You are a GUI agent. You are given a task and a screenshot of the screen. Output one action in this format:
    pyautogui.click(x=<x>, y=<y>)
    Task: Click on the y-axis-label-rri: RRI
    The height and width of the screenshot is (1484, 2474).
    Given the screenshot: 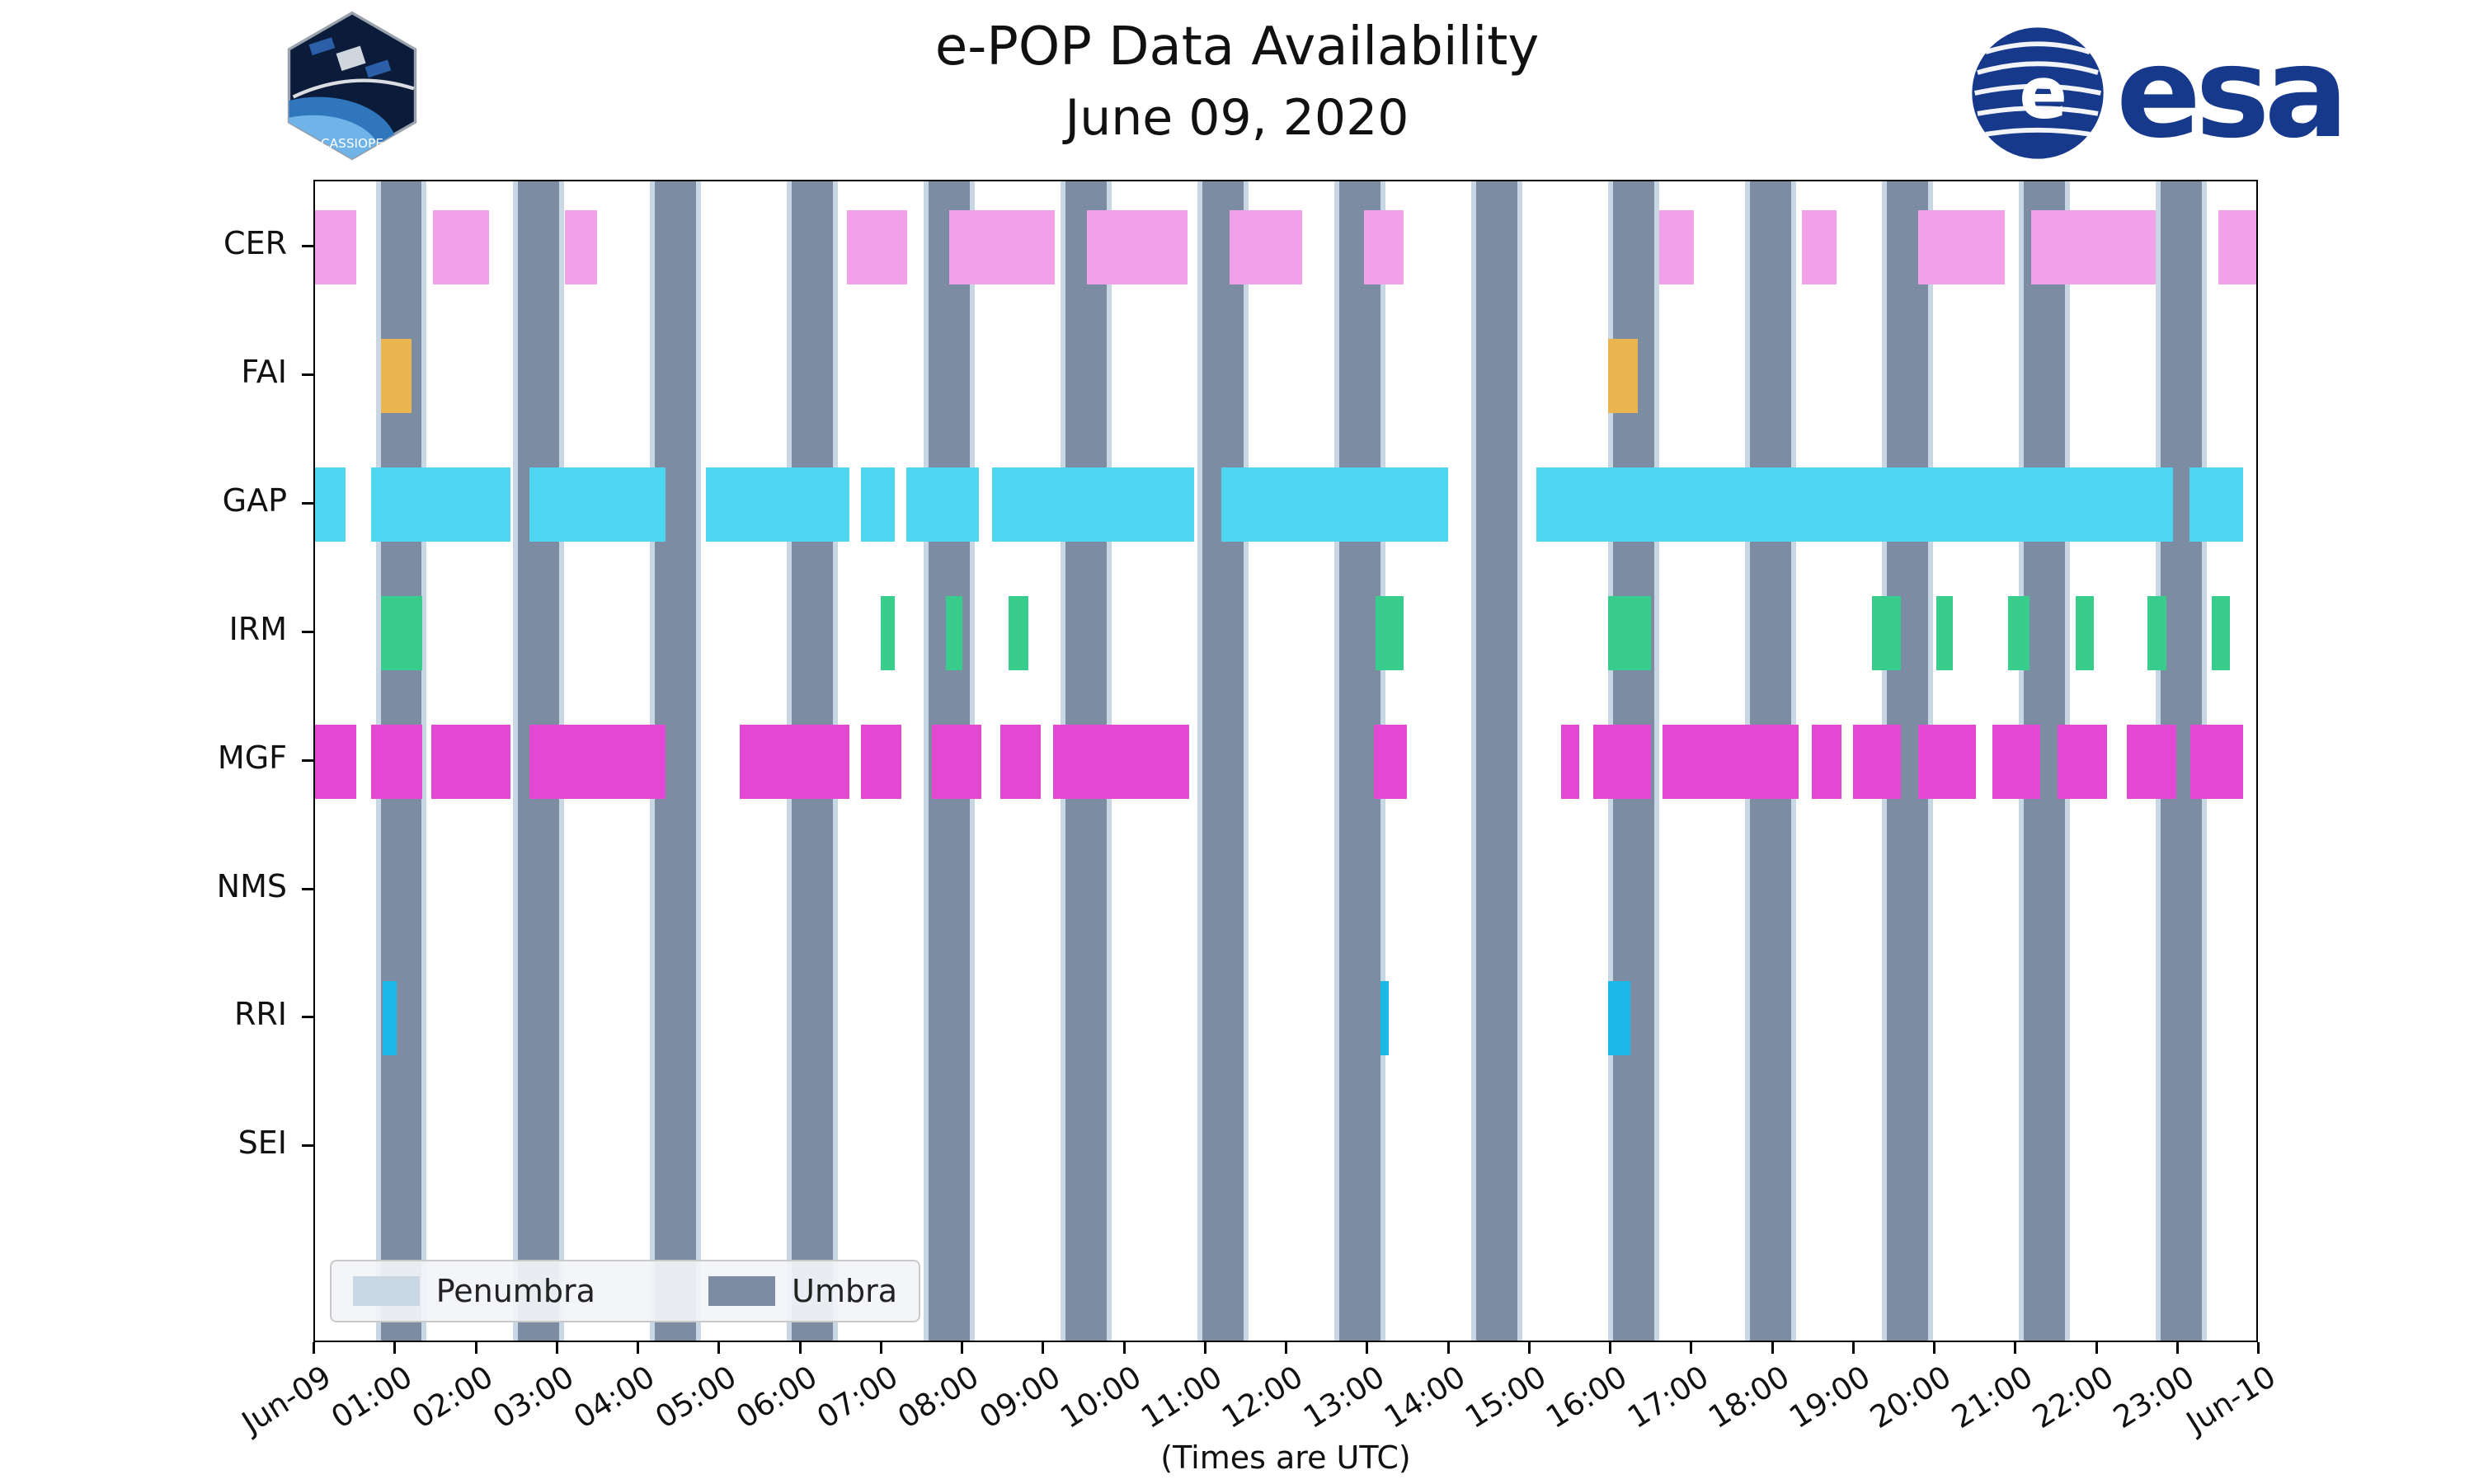 What is the action you would take?
    pyautogui.click(x=260, y=1014)
    